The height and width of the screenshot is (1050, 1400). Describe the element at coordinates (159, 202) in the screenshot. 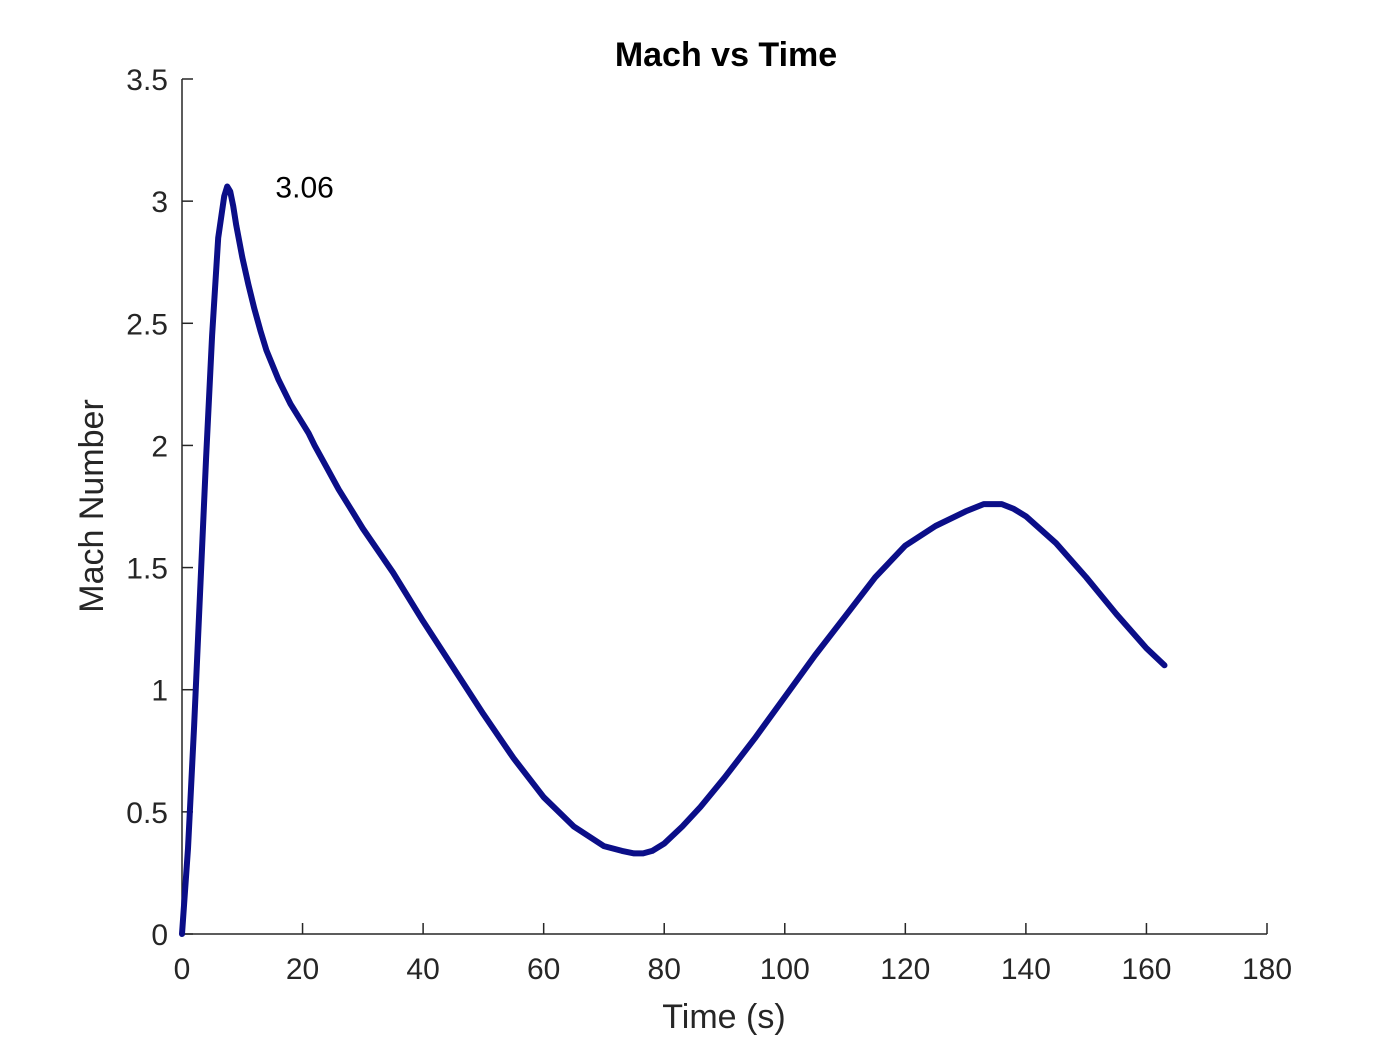

I see `y-tick-label: 3` at that location.